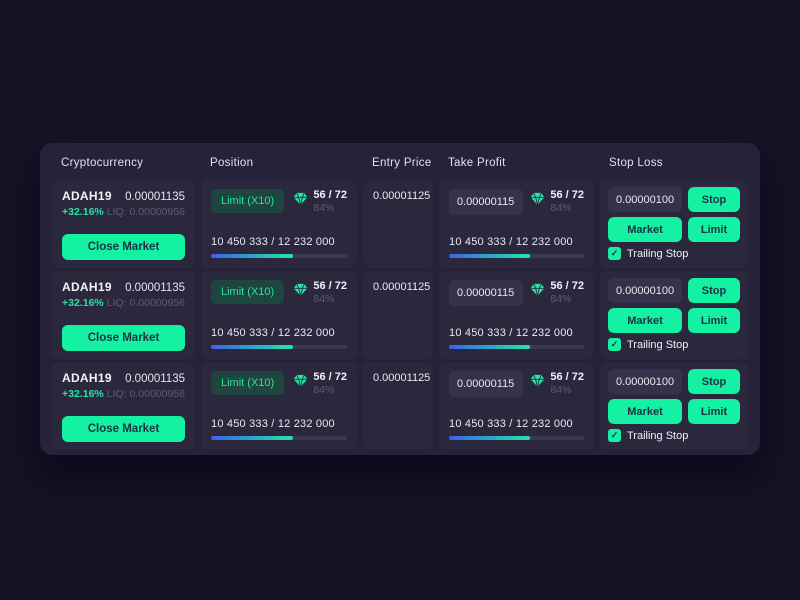  What do you see at coordinates (489, 438) in the screenshot?
I see `take-profit-progress-fill` at bounding box center [489, 438].